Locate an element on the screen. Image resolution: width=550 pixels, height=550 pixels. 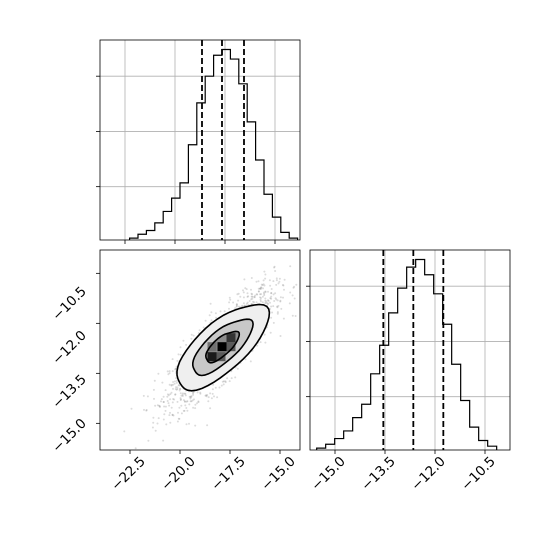
density-peak-bin is located at coordinates (222, 347).